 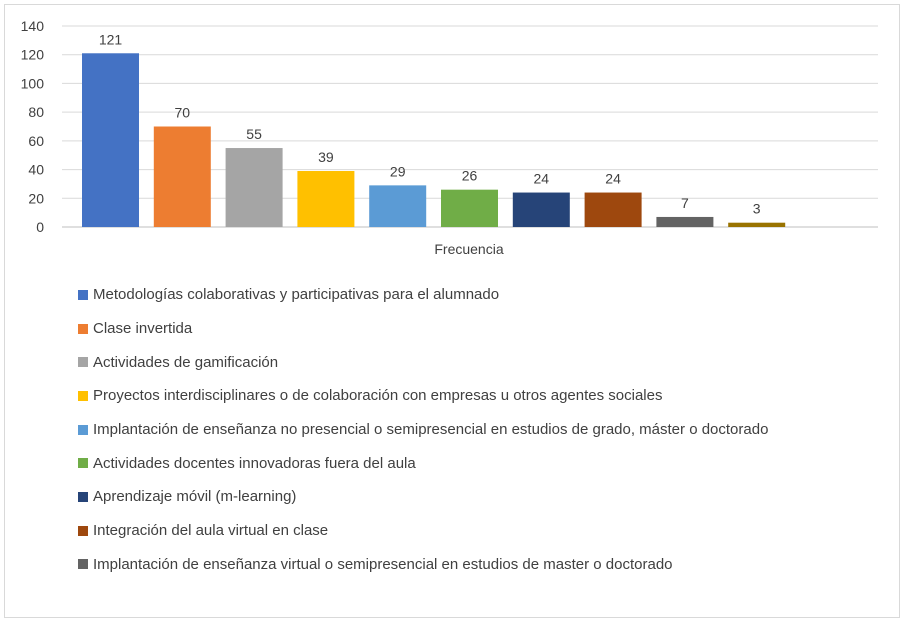 I want to click on x-axis-label: Frecuencia, so click(x=468, y=249).